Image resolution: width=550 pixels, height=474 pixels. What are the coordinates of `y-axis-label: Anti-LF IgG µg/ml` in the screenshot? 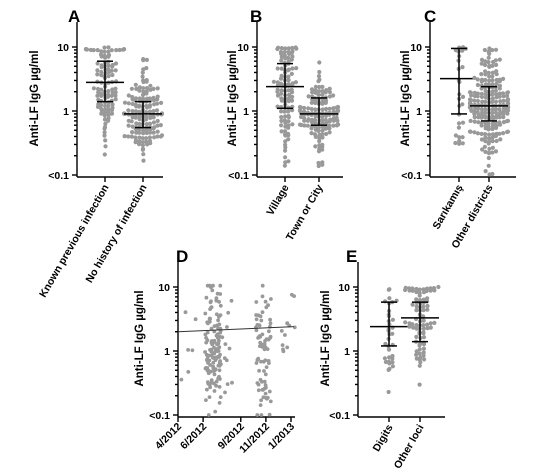 It's located at (140, 338).